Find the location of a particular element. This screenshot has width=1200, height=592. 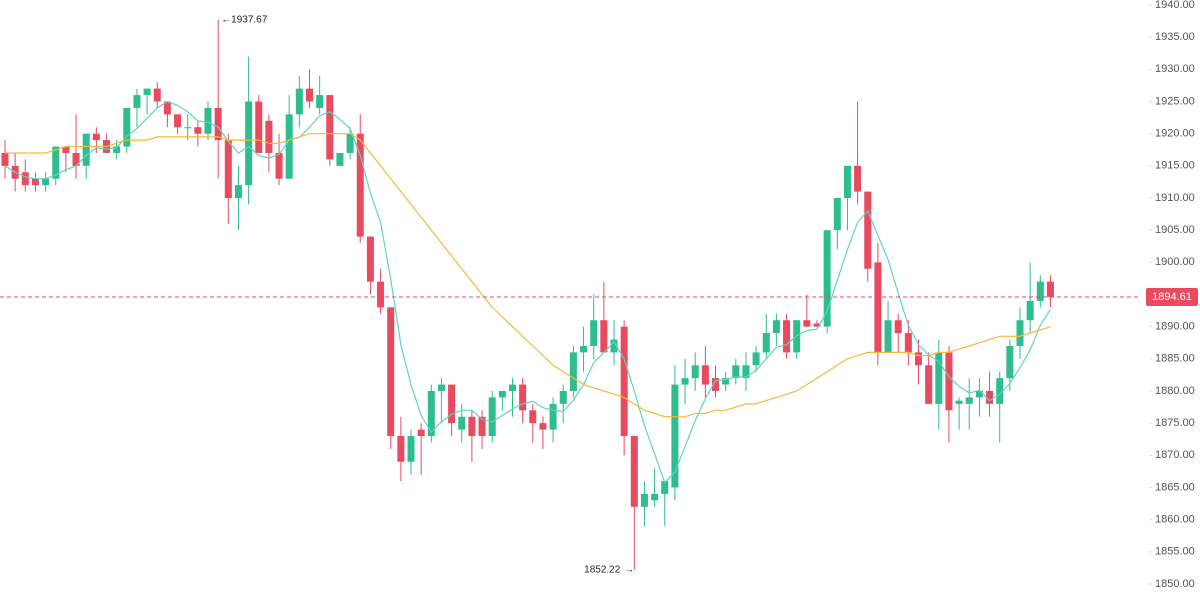

last-price-box is located at coordinates (1172, 297).